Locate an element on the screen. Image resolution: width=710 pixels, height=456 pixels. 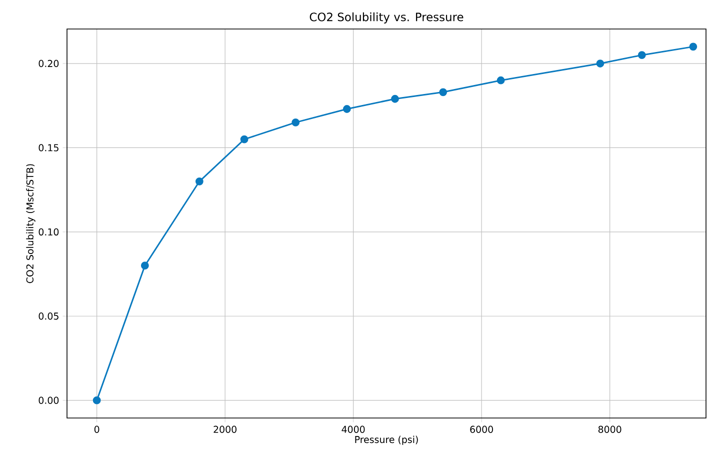
y-tick-label: 0.15 is located at coordinates (48, 148).